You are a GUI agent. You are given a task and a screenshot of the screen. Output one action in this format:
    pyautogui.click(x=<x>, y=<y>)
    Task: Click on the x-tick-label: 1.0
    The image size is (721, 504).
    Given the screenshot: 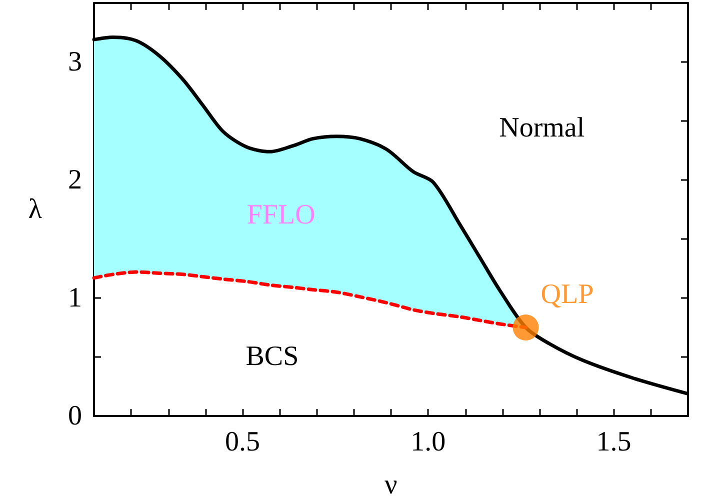 What is the action you would take?
    pyautogui.click(x=428, y=442)
    